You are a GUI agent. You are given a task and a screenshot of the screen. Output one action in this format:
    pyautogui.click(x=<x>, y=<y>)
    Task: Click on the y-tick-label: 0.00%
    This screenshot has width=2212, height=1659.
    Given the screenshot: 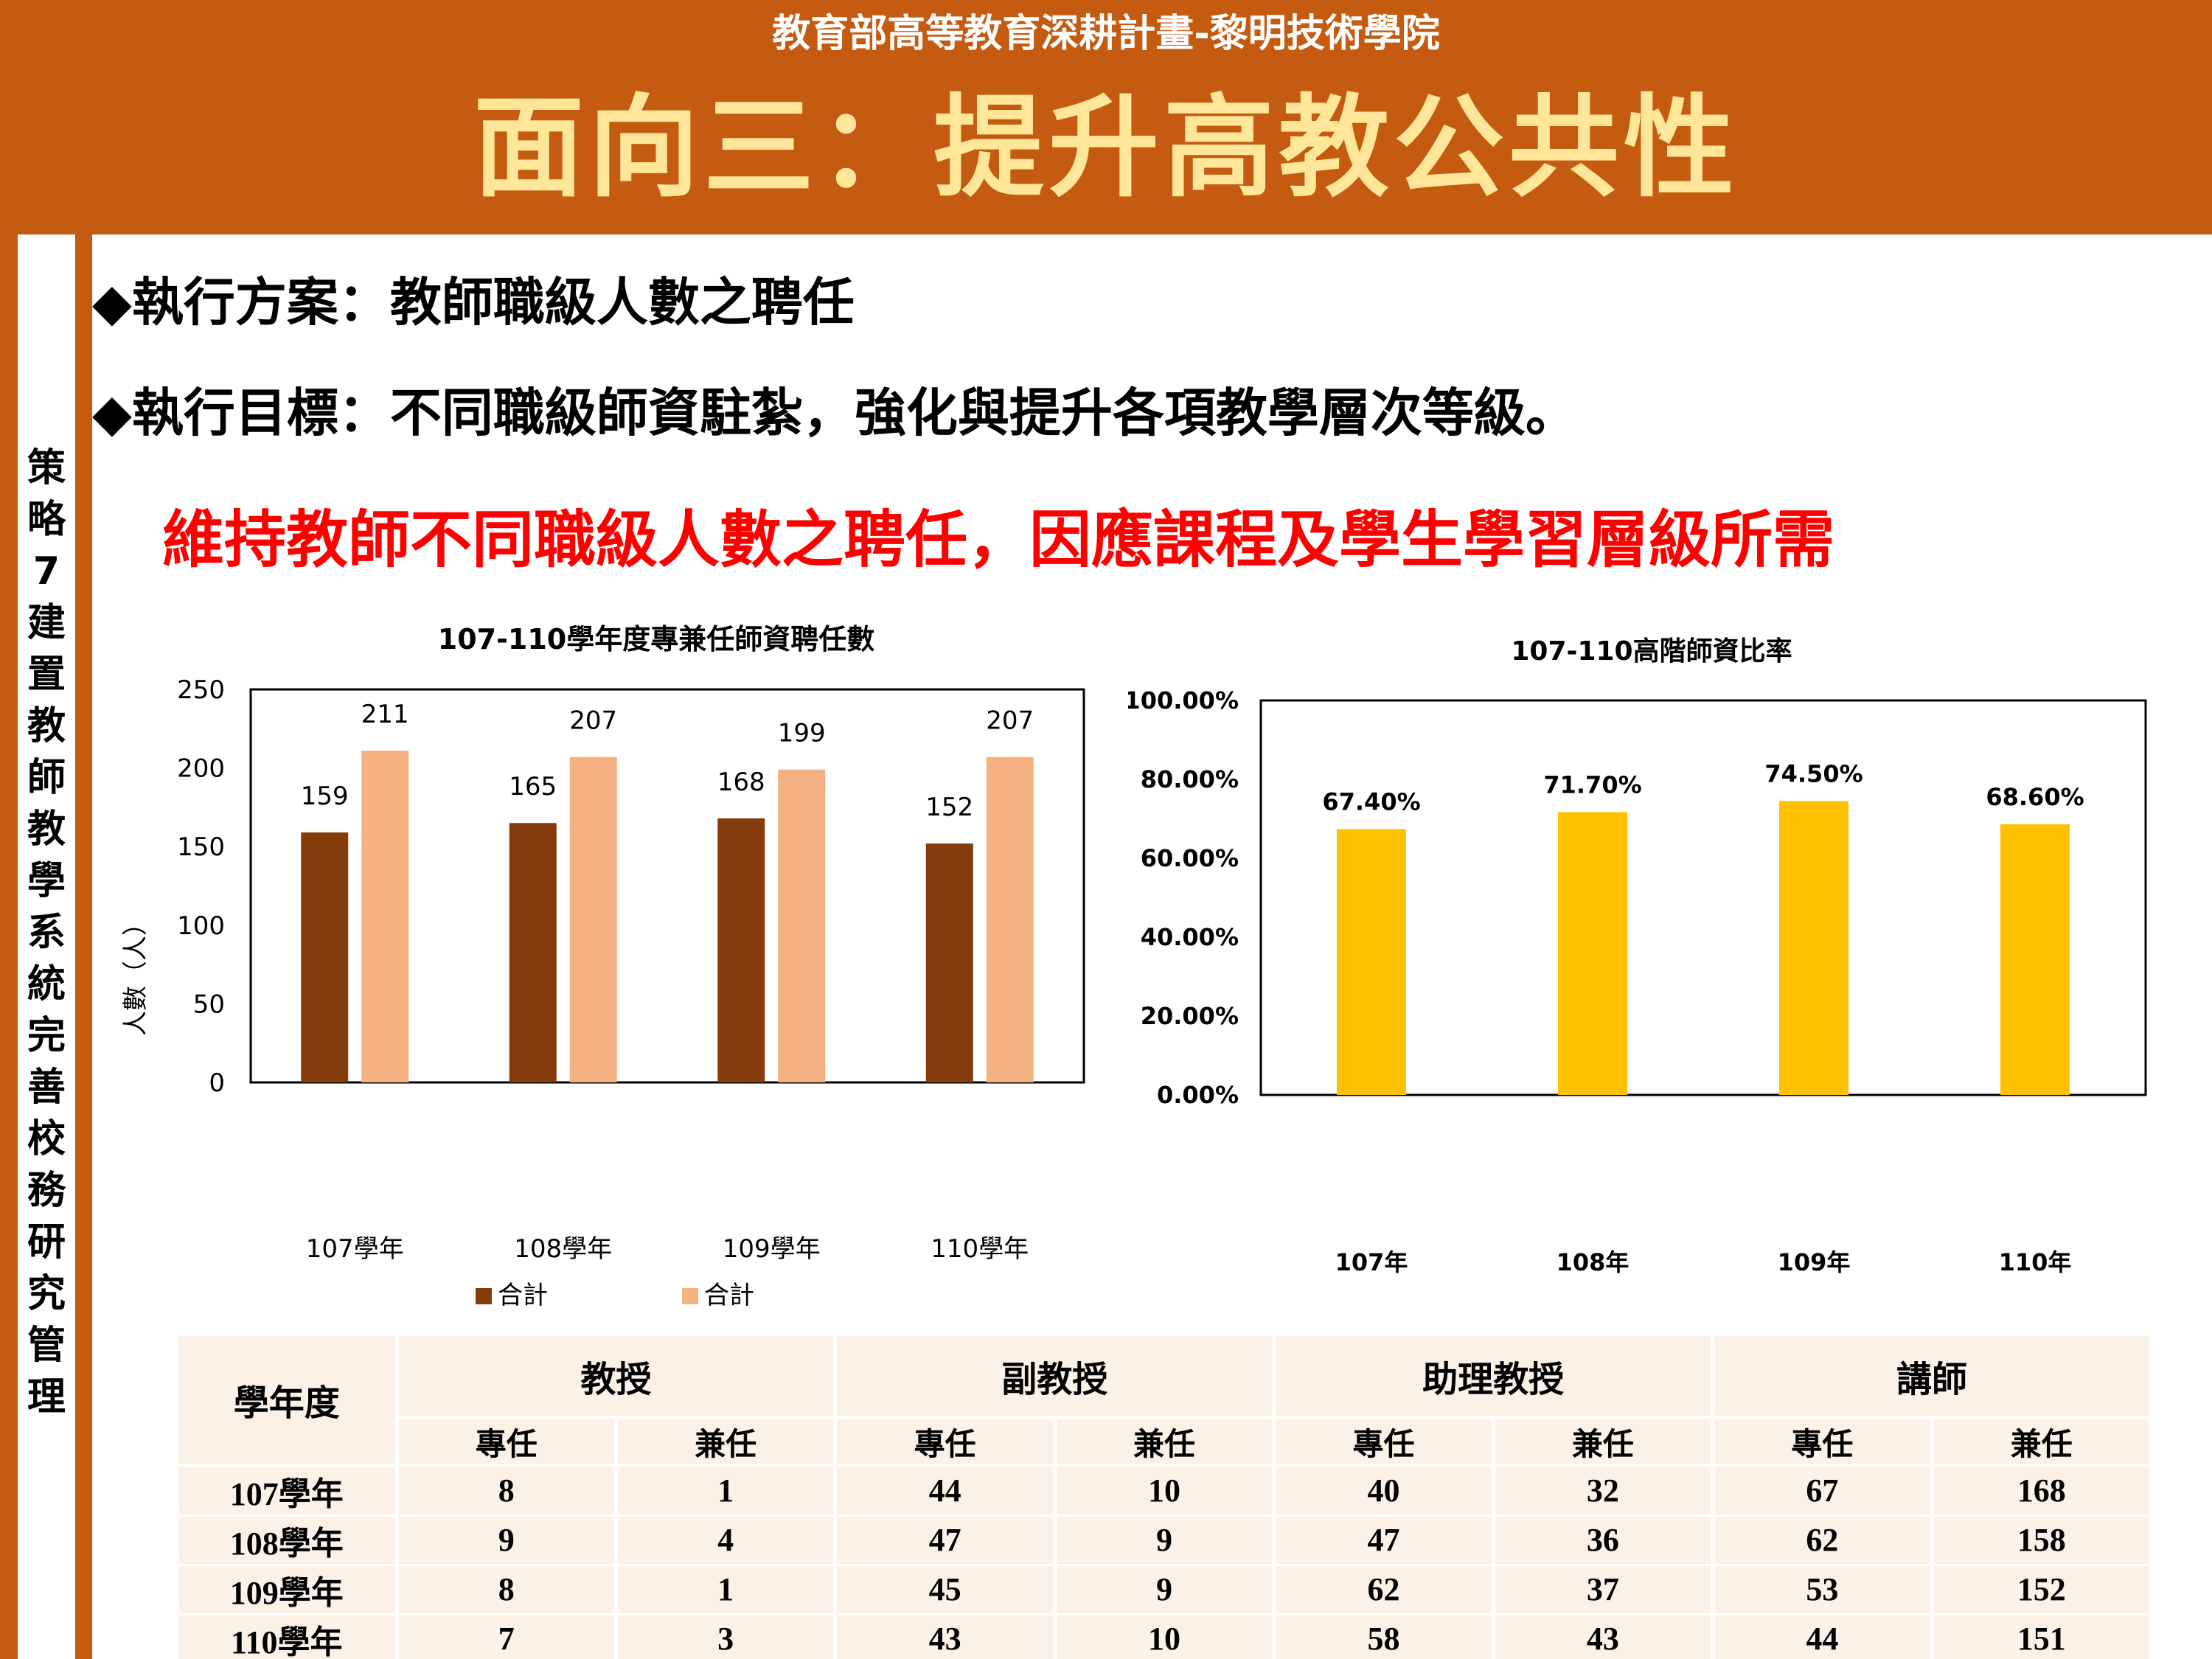 What is the action you would take?
    pyautogui.click(x=1198, y=1095)
    